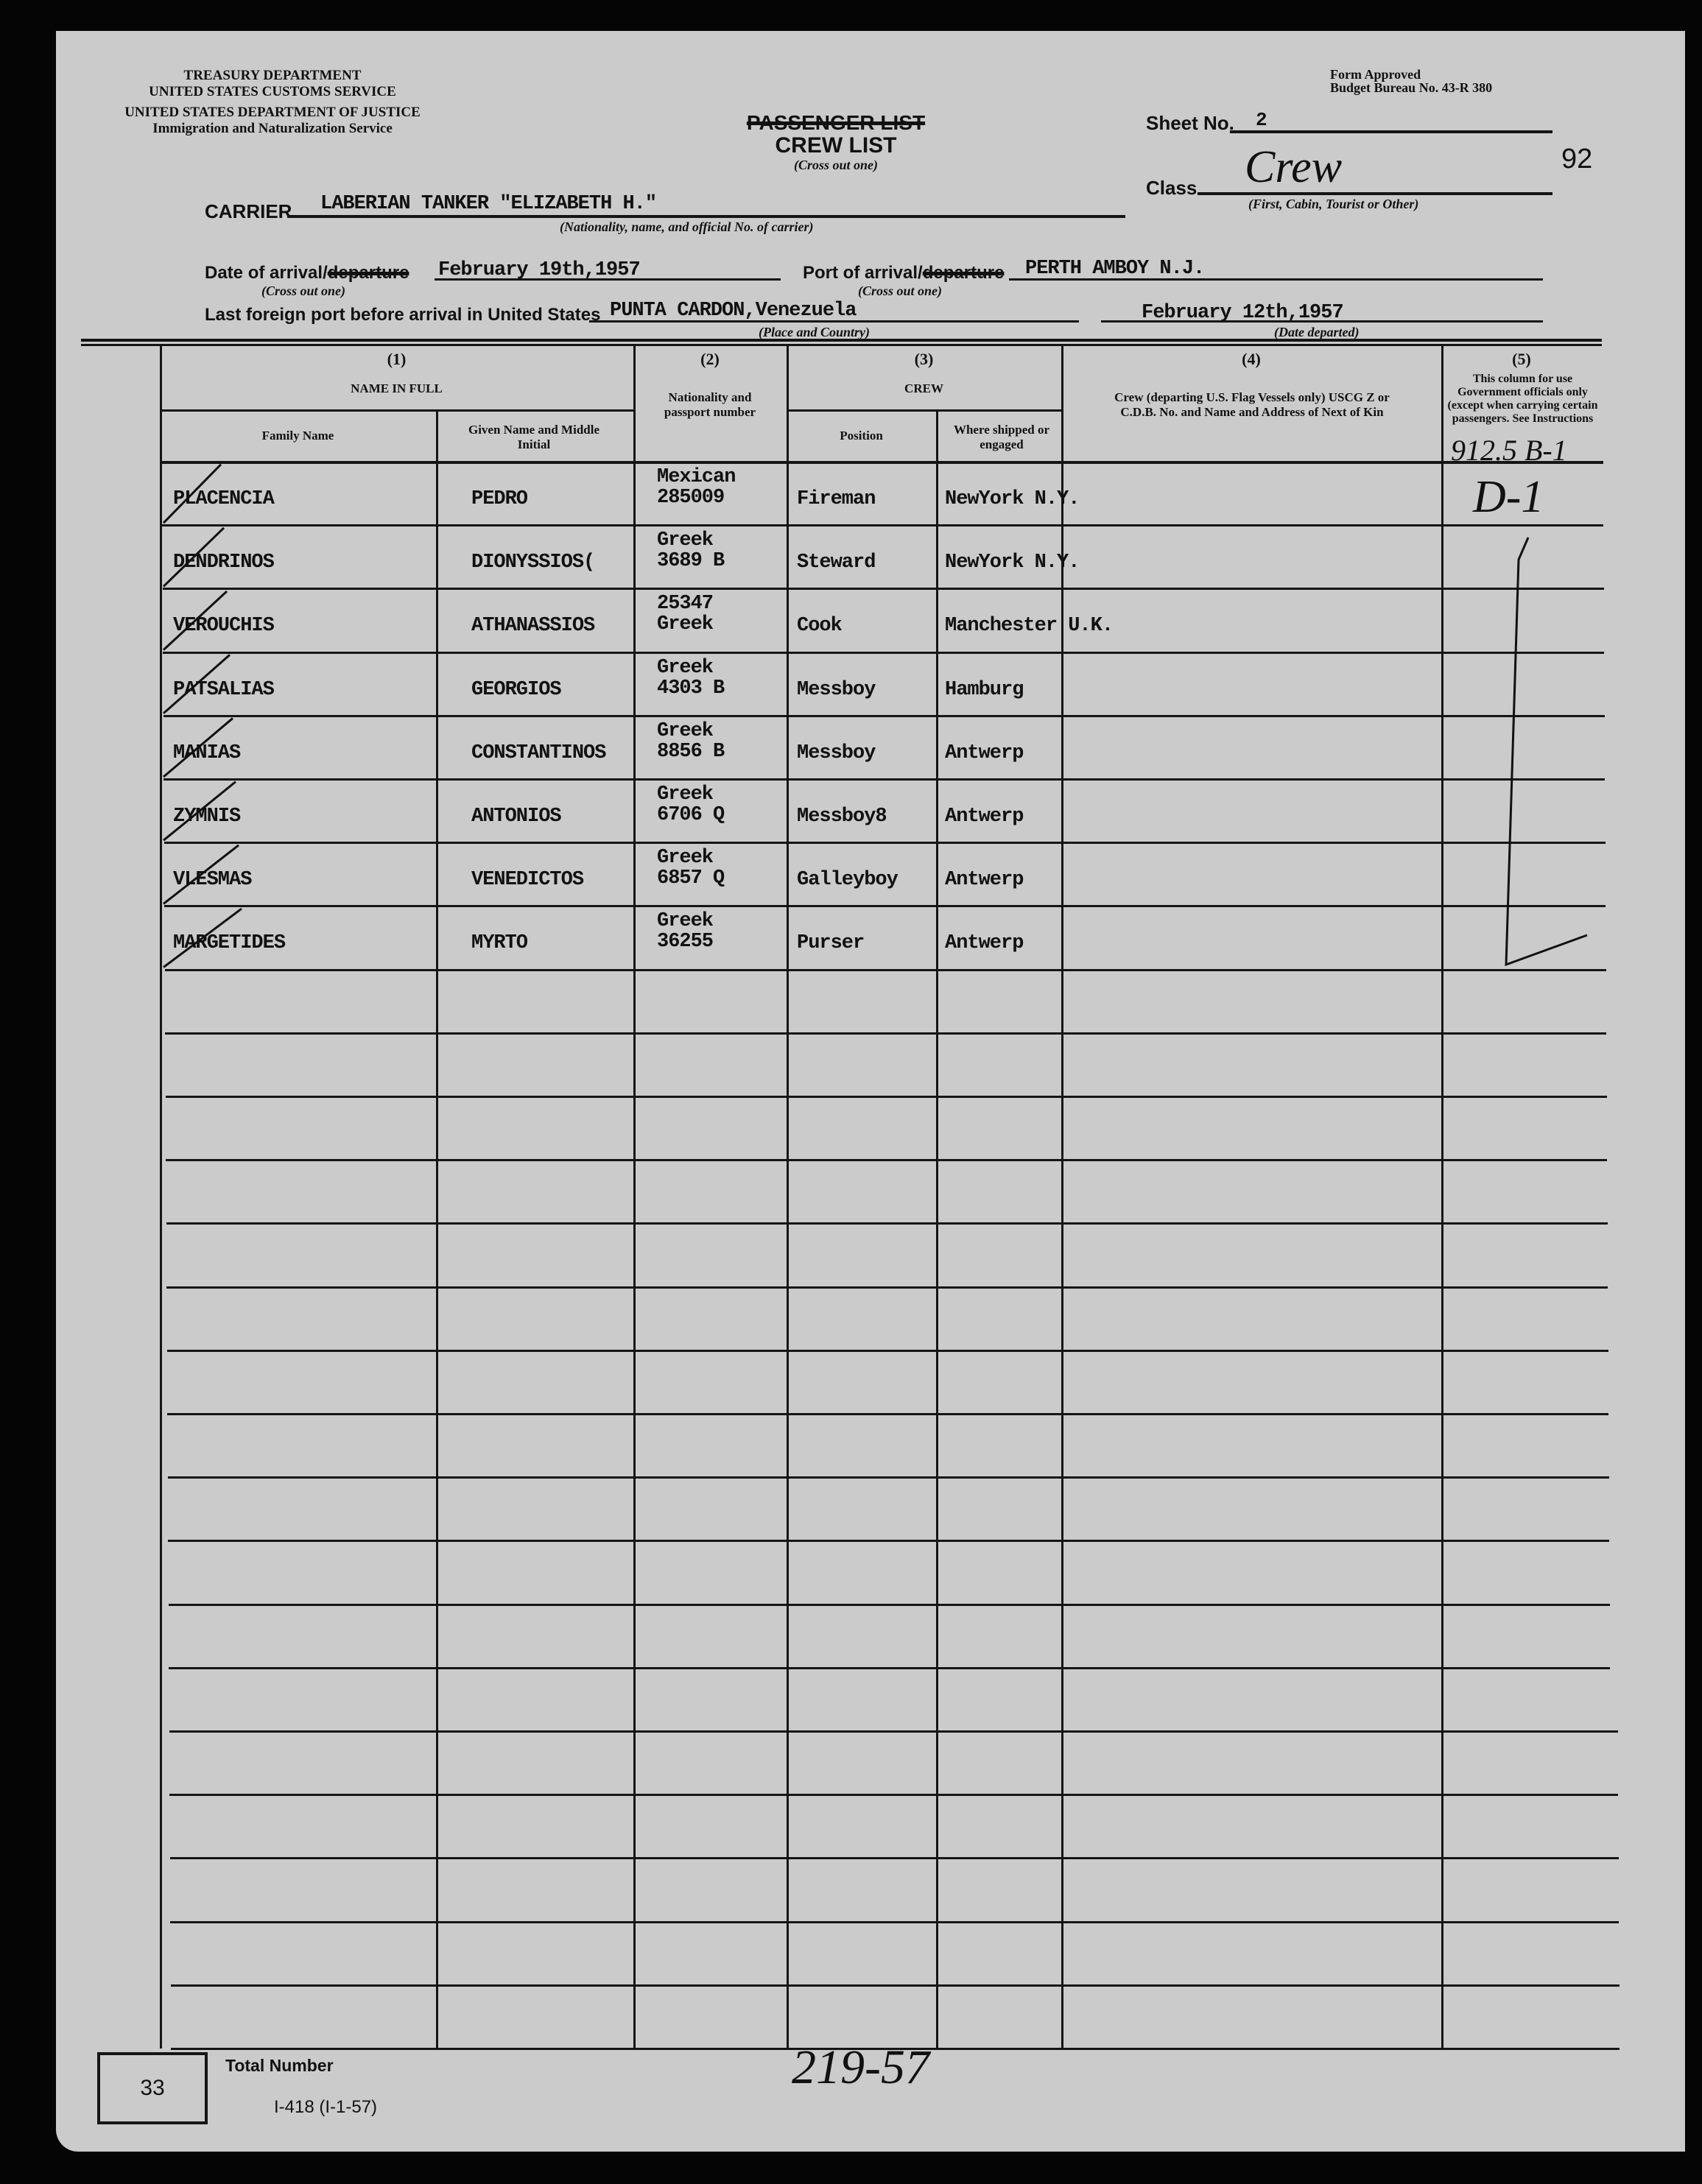 The image size is (1702, 2184). Describe the element at coordinates (710, 404) in the screenshot. I see `col2-title: Nationality and passport number` at that location.